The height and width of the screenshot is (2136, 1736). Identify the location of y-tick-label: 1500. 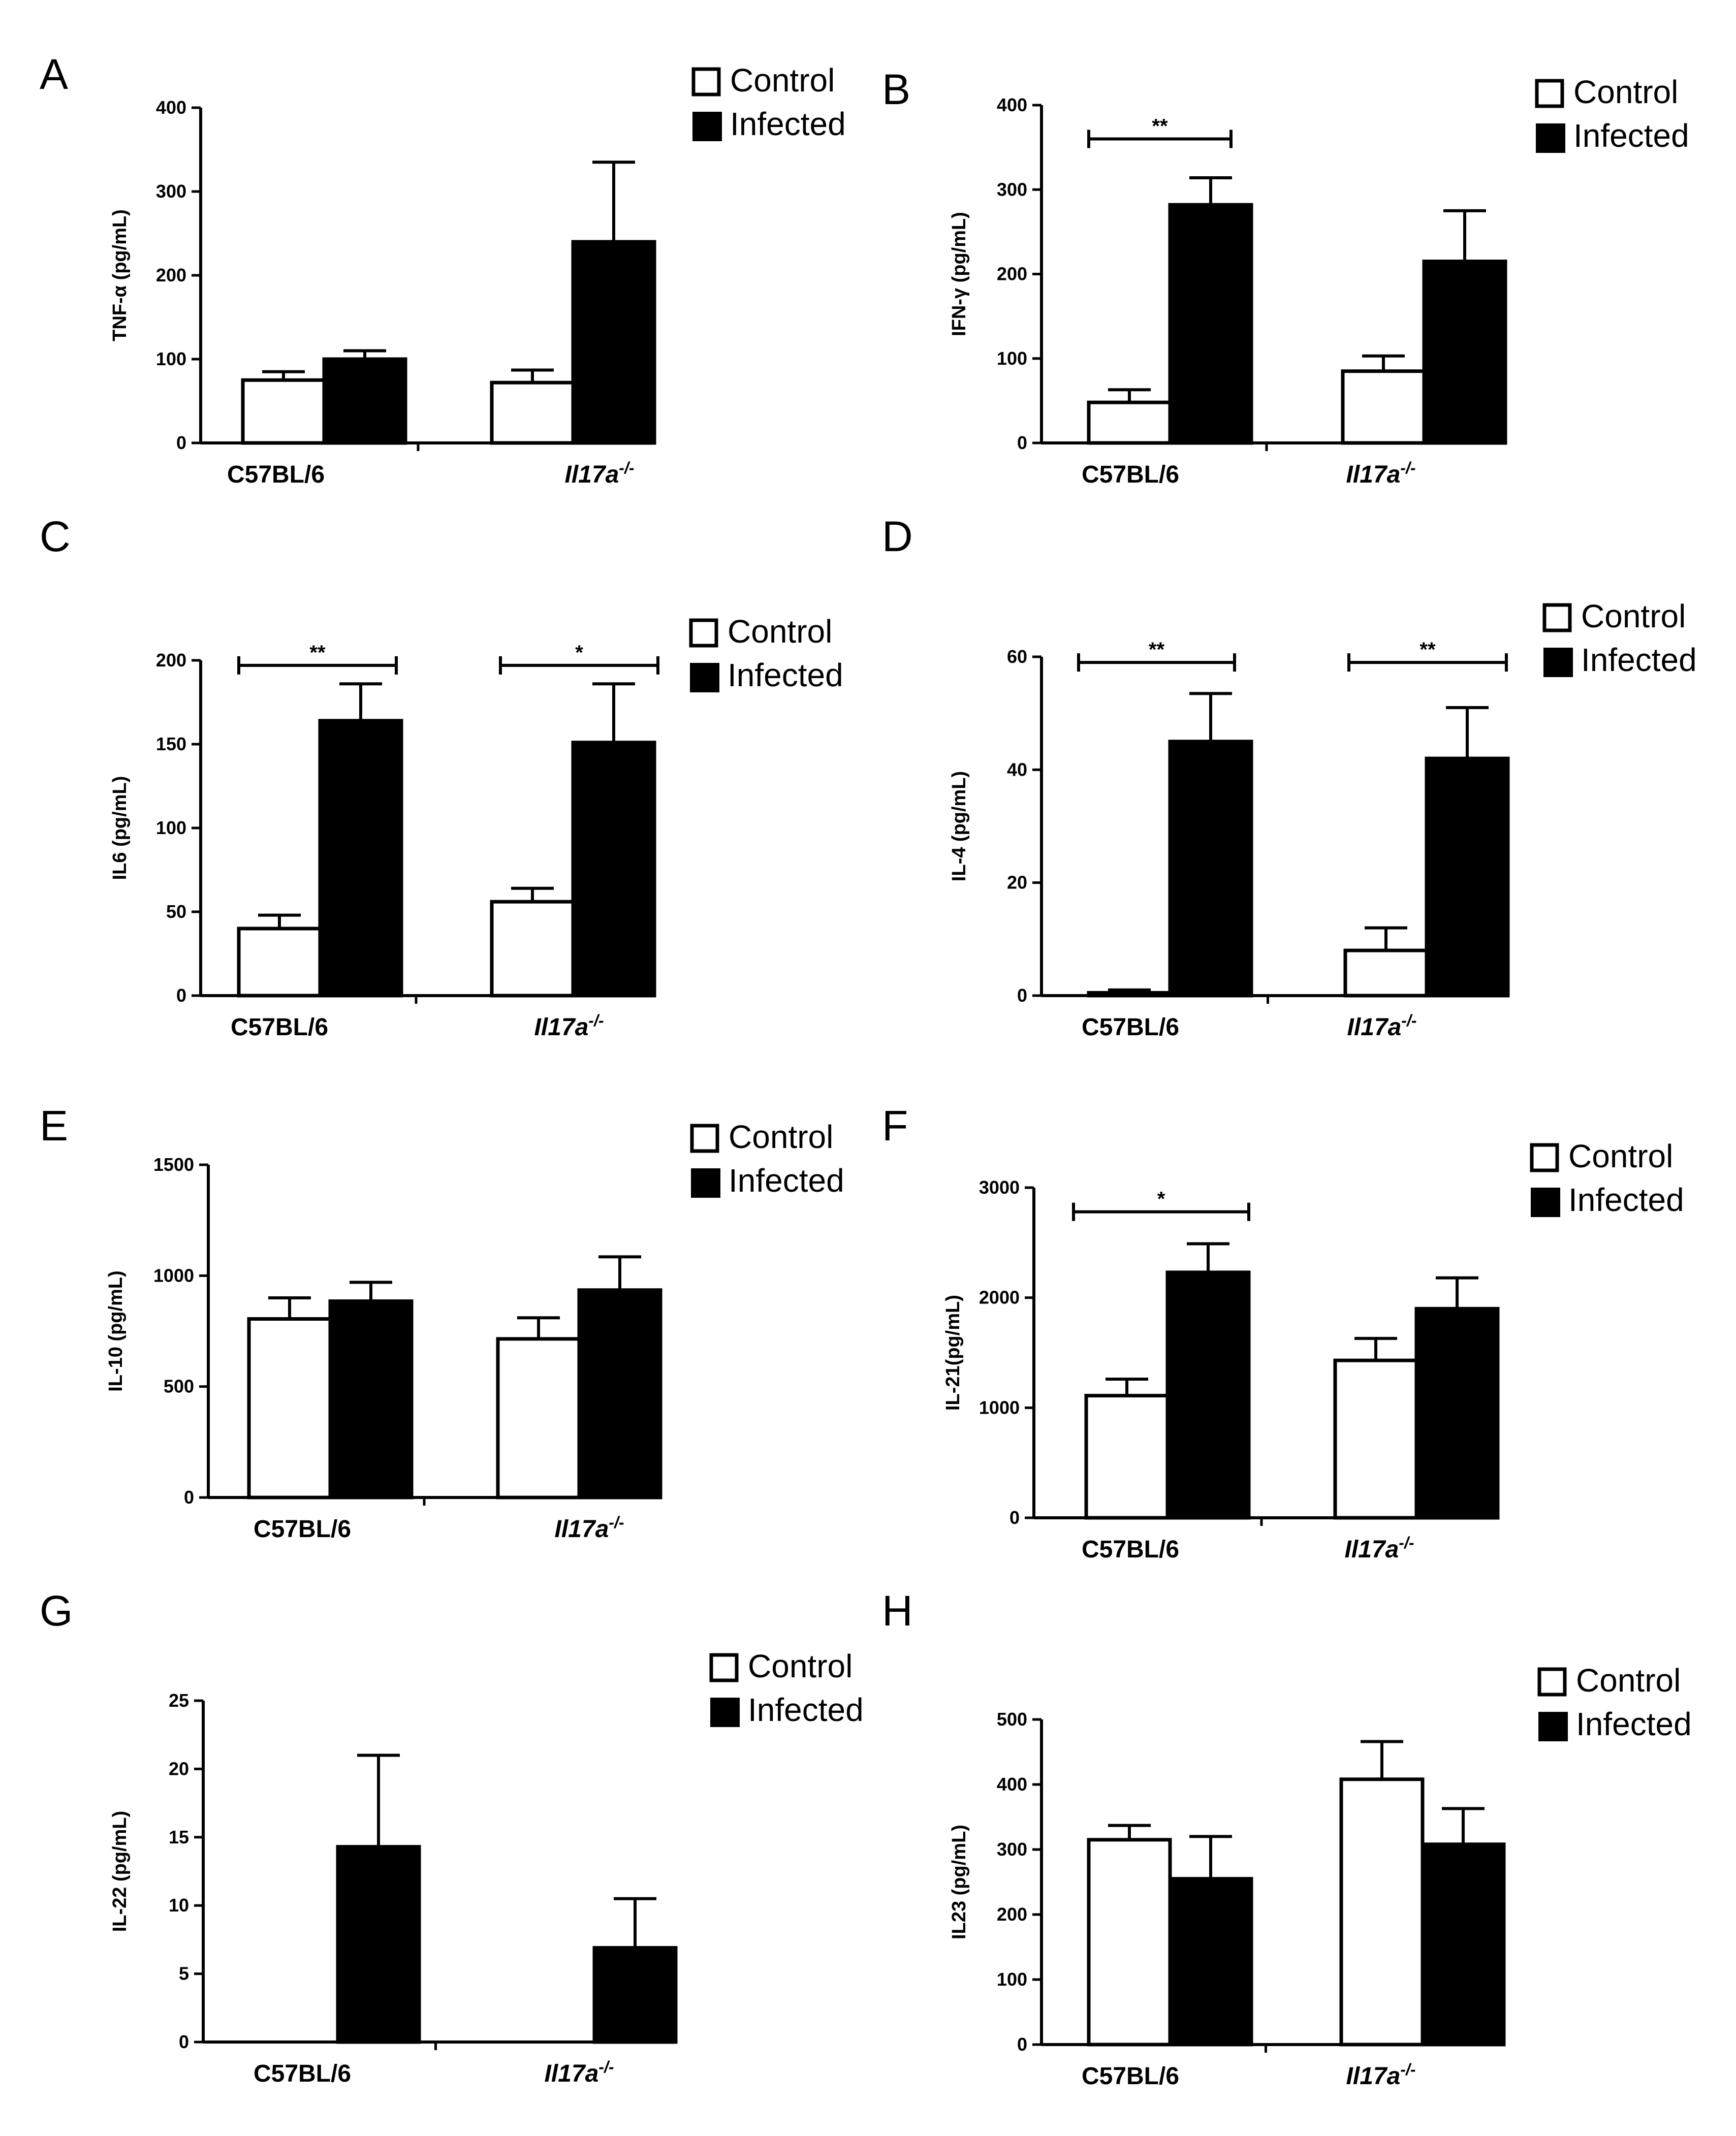
(173, 1164).